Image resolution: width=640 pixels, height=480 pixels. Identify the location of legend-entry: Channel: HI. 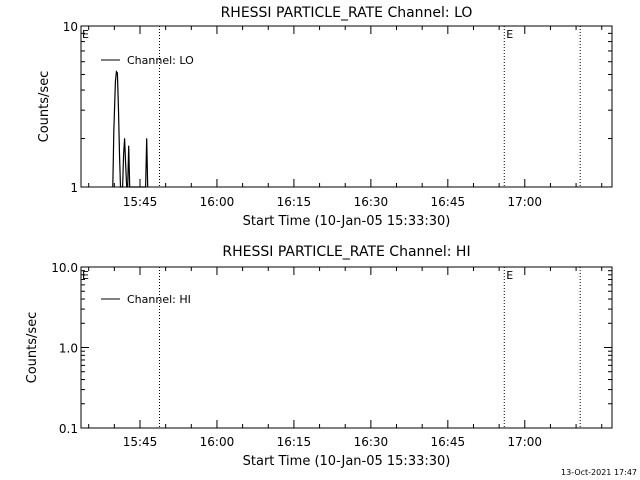
(159, 299).